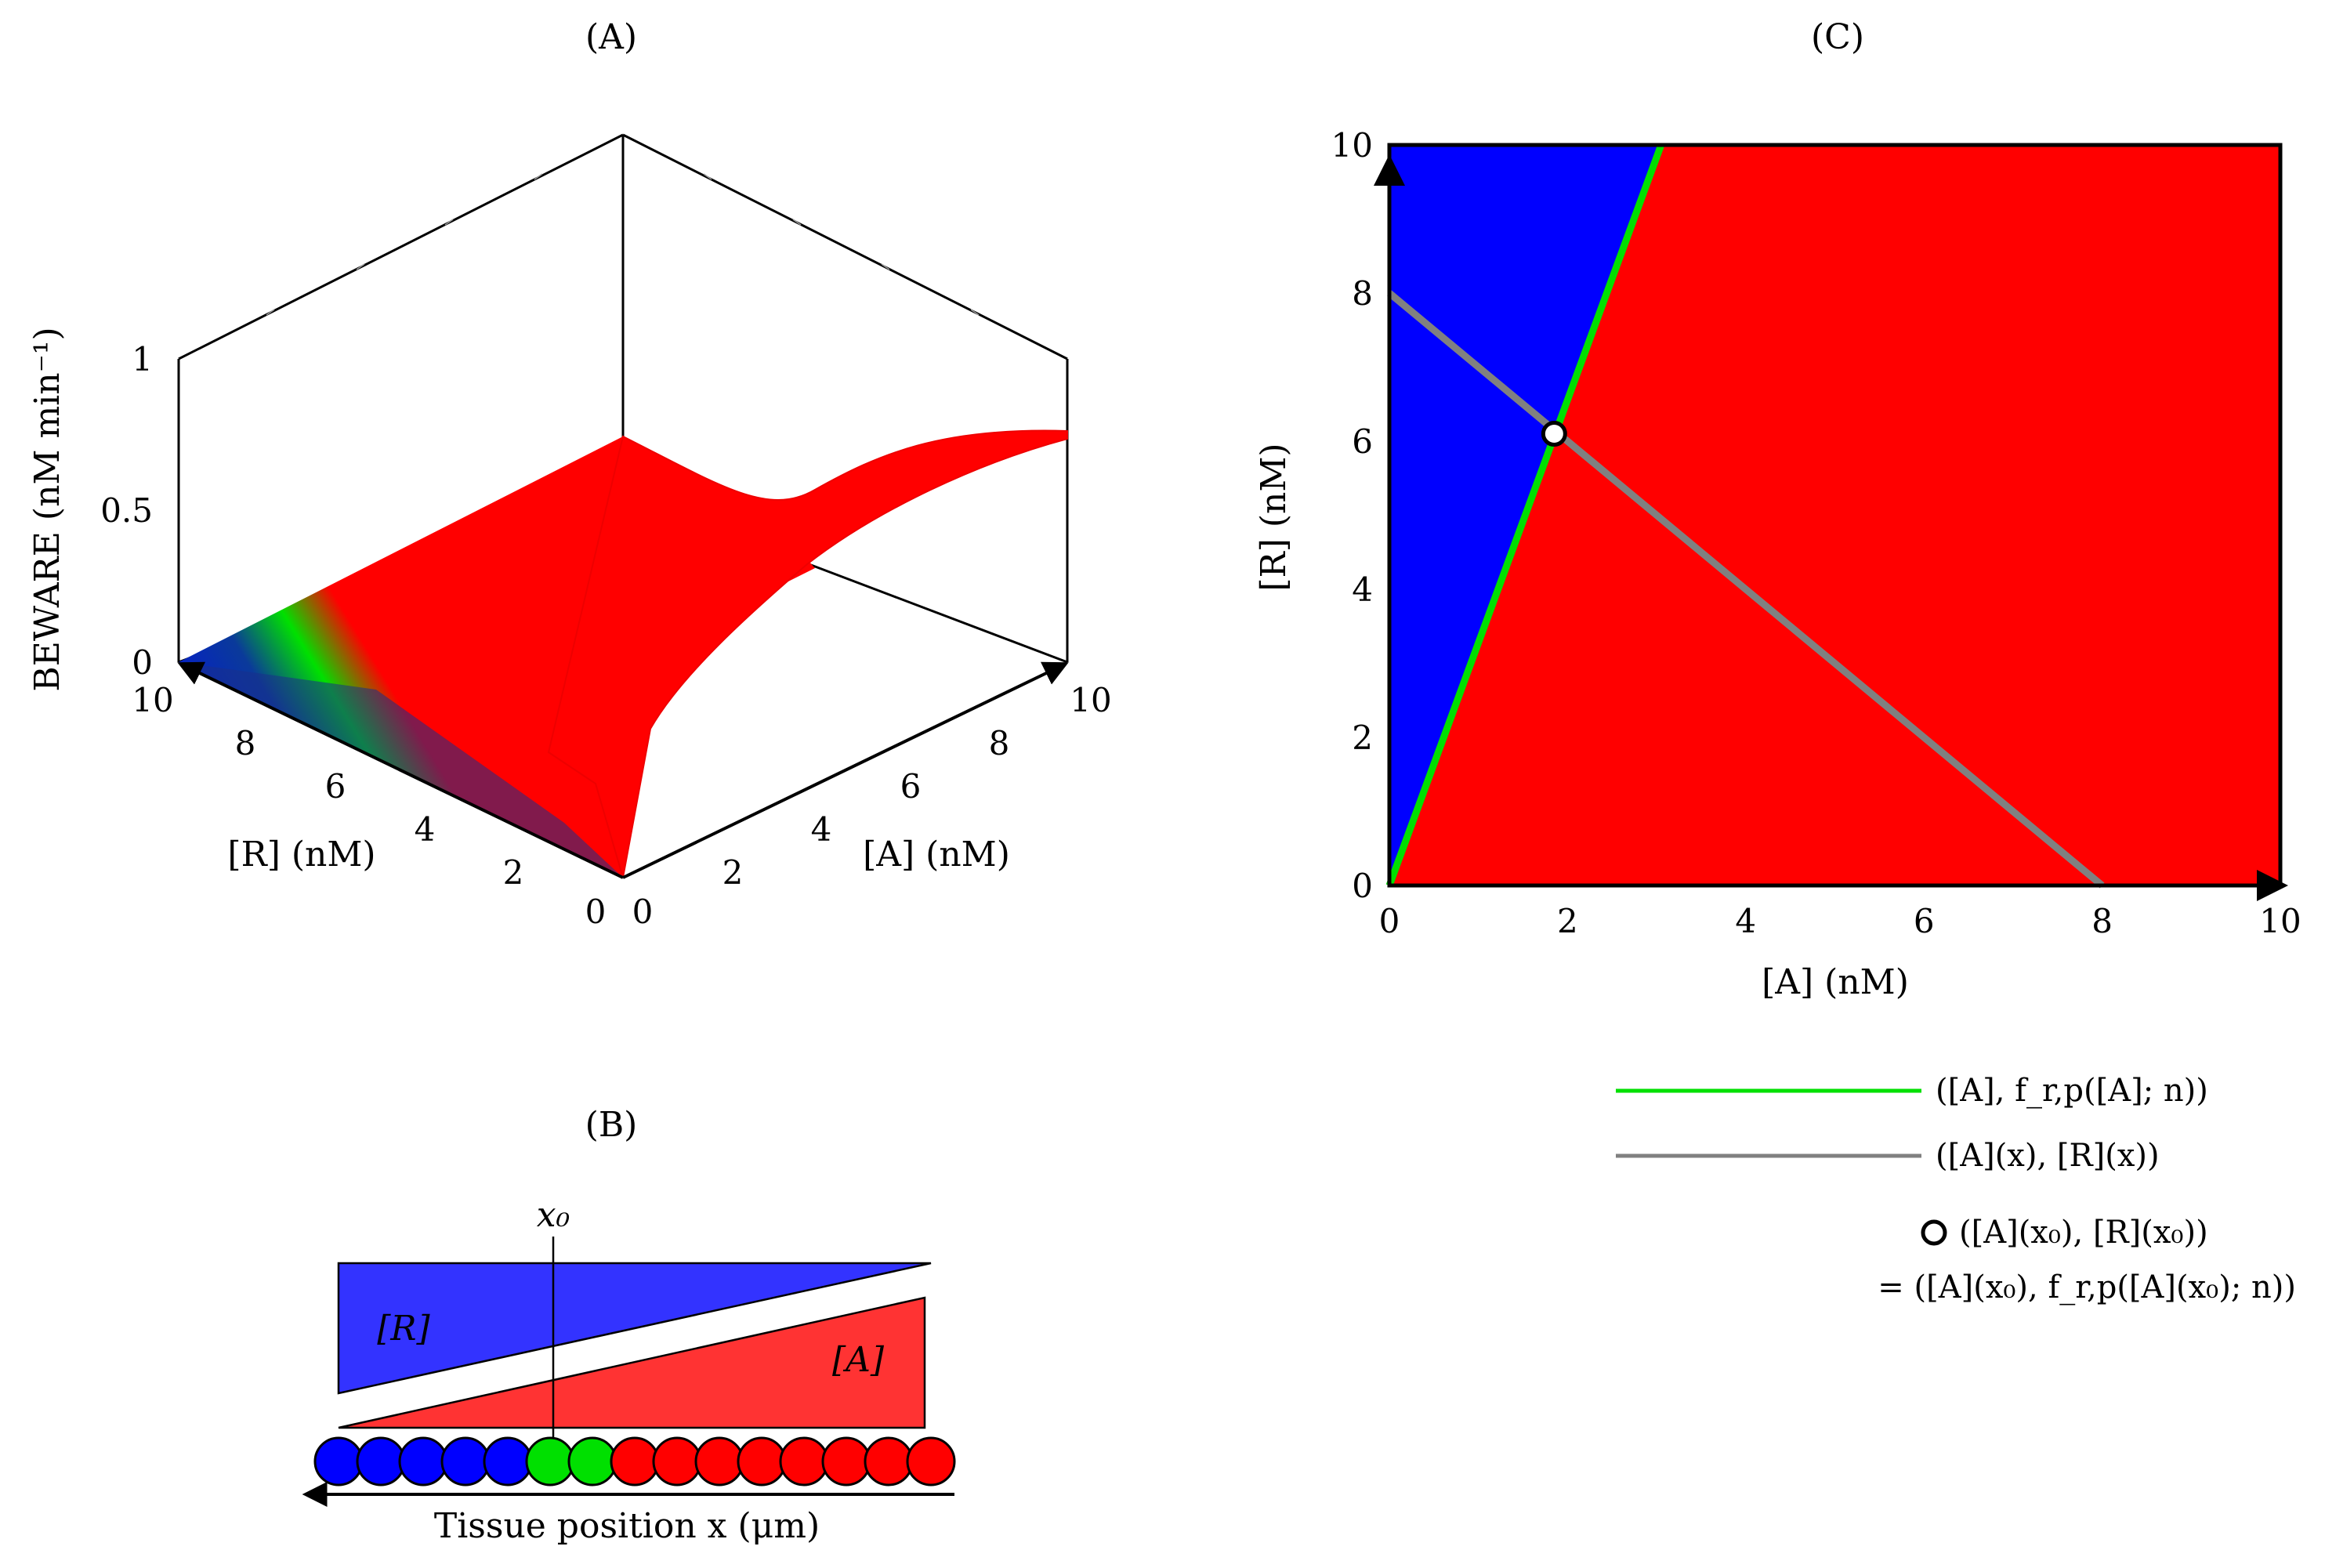 The height and width of the screenshot is (1568, 2325). What do you see at coordinates (821, 829) in the screenshot?
I see `a-tick-label: 4` at bounding box center [821, 829].